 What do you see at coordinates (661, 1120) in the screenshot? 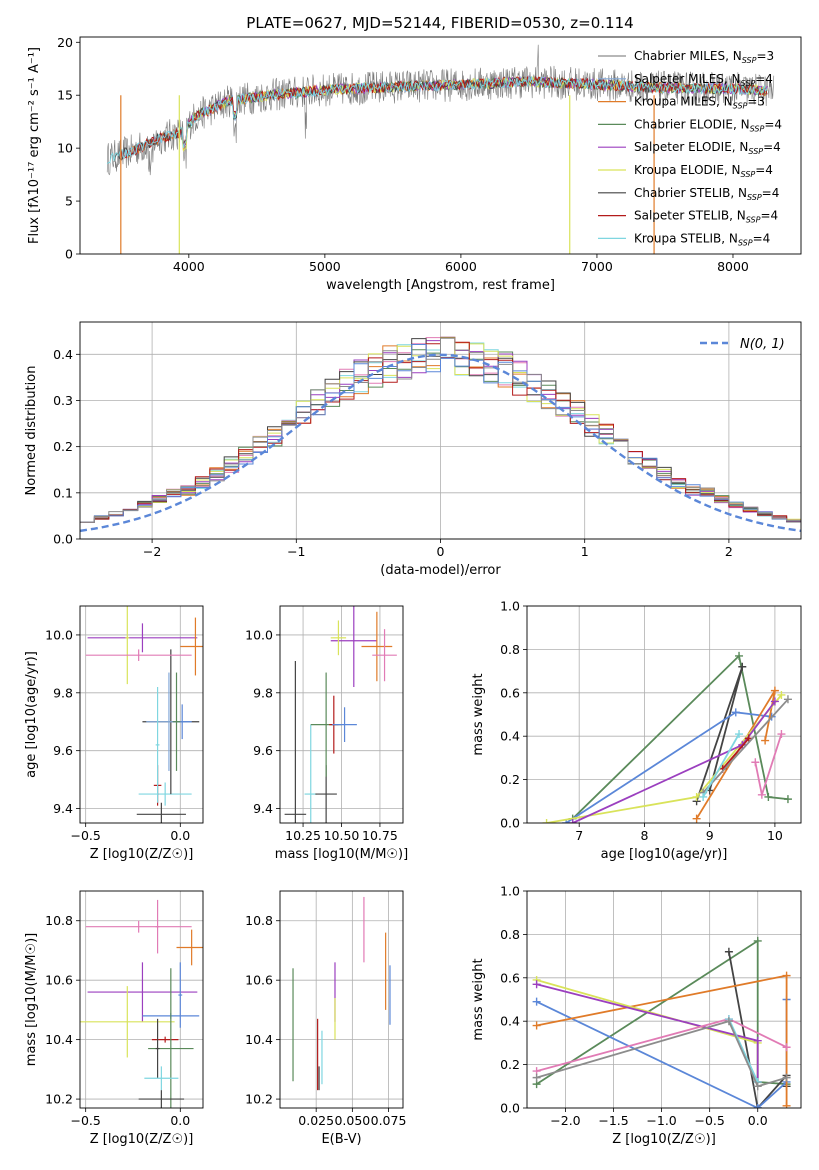
I see `x-tick-label: −1.0` at bounding box center [661, 1120].